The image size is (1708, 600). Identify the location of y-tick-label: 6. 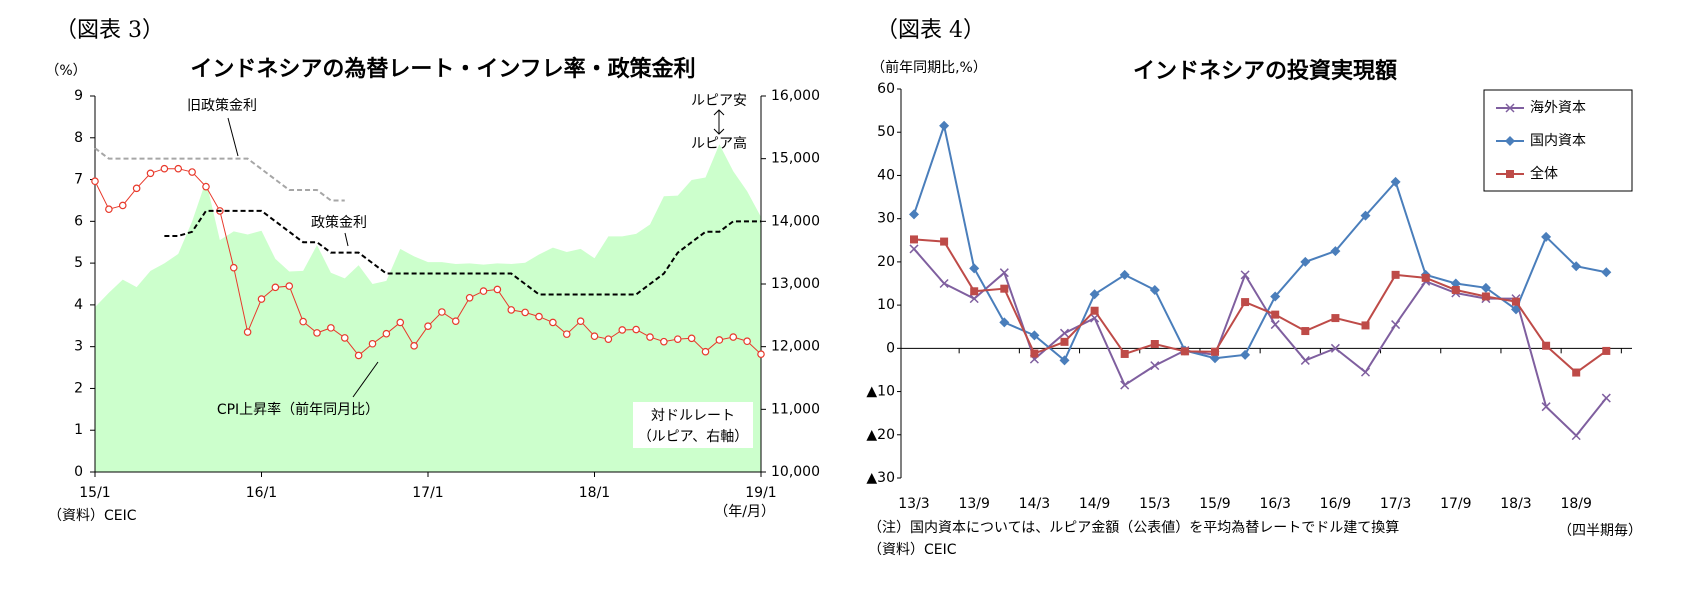
(78, 221).